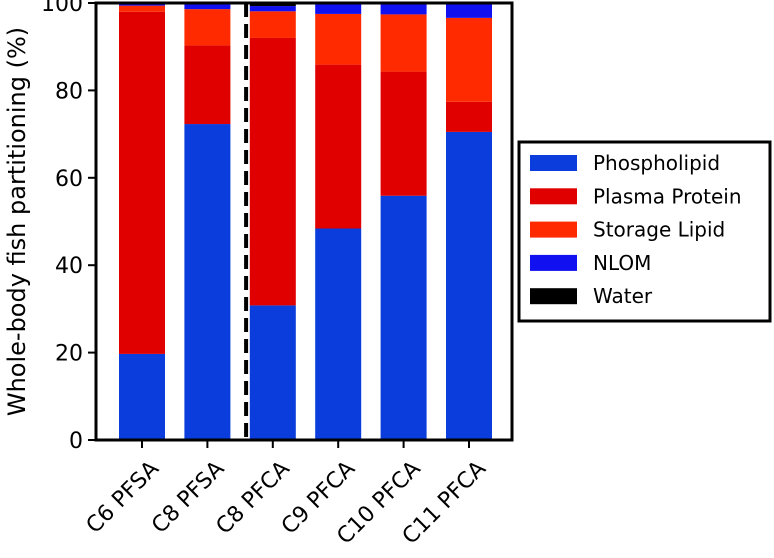  What do you see at coordinates (622, 263) in the screenshot?
I see `legend-label-nlom: NLOM` at bounding box center [622, 263].